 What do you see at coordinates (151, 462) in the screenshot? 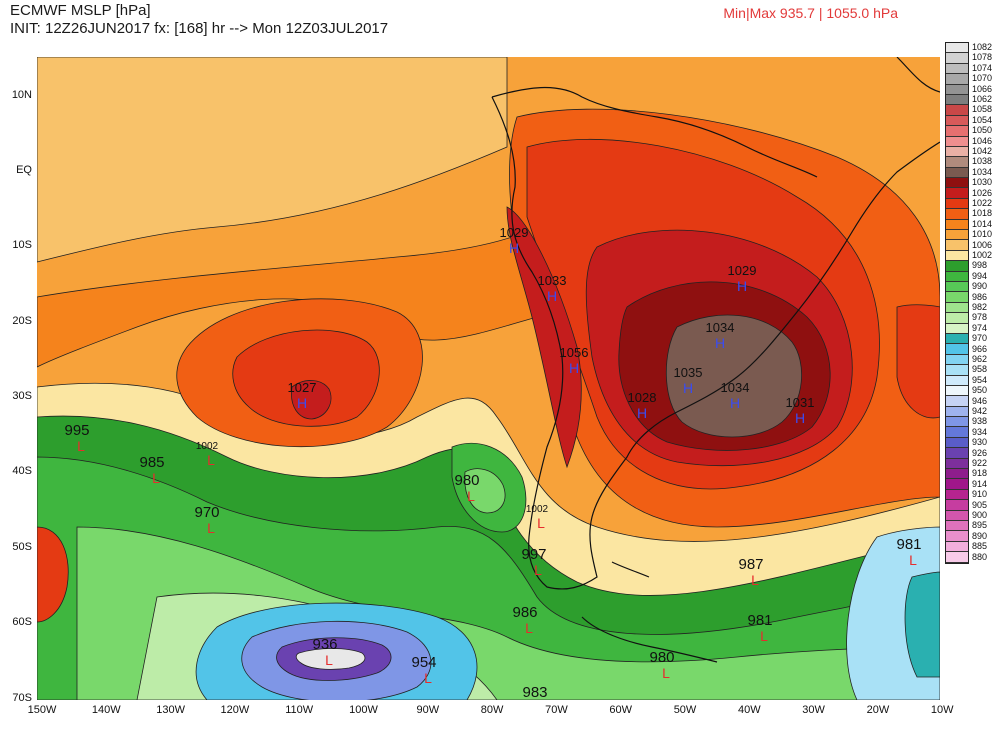
I see `low-pressure-value: 985` at bounding box center [151, 462].